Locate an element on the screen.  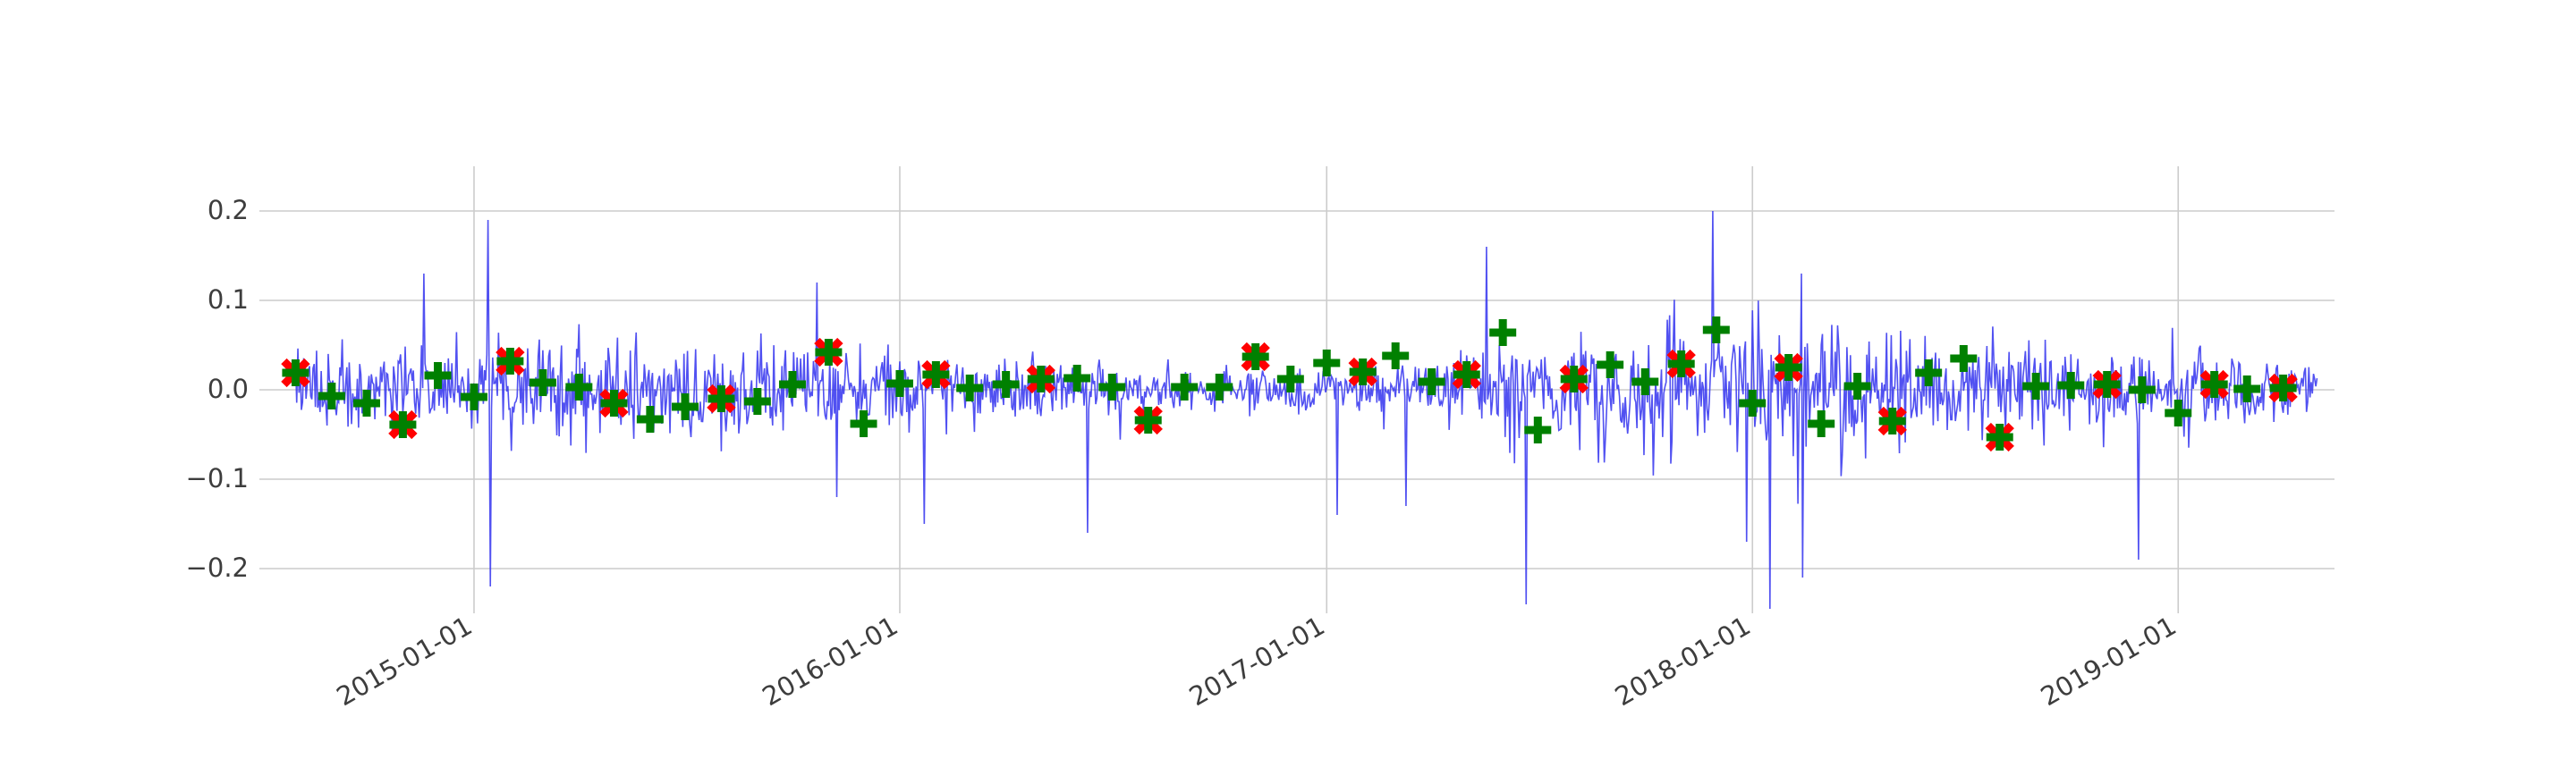
x-tick-label: 2019-01-01 is located at coordinates (2109, 662).